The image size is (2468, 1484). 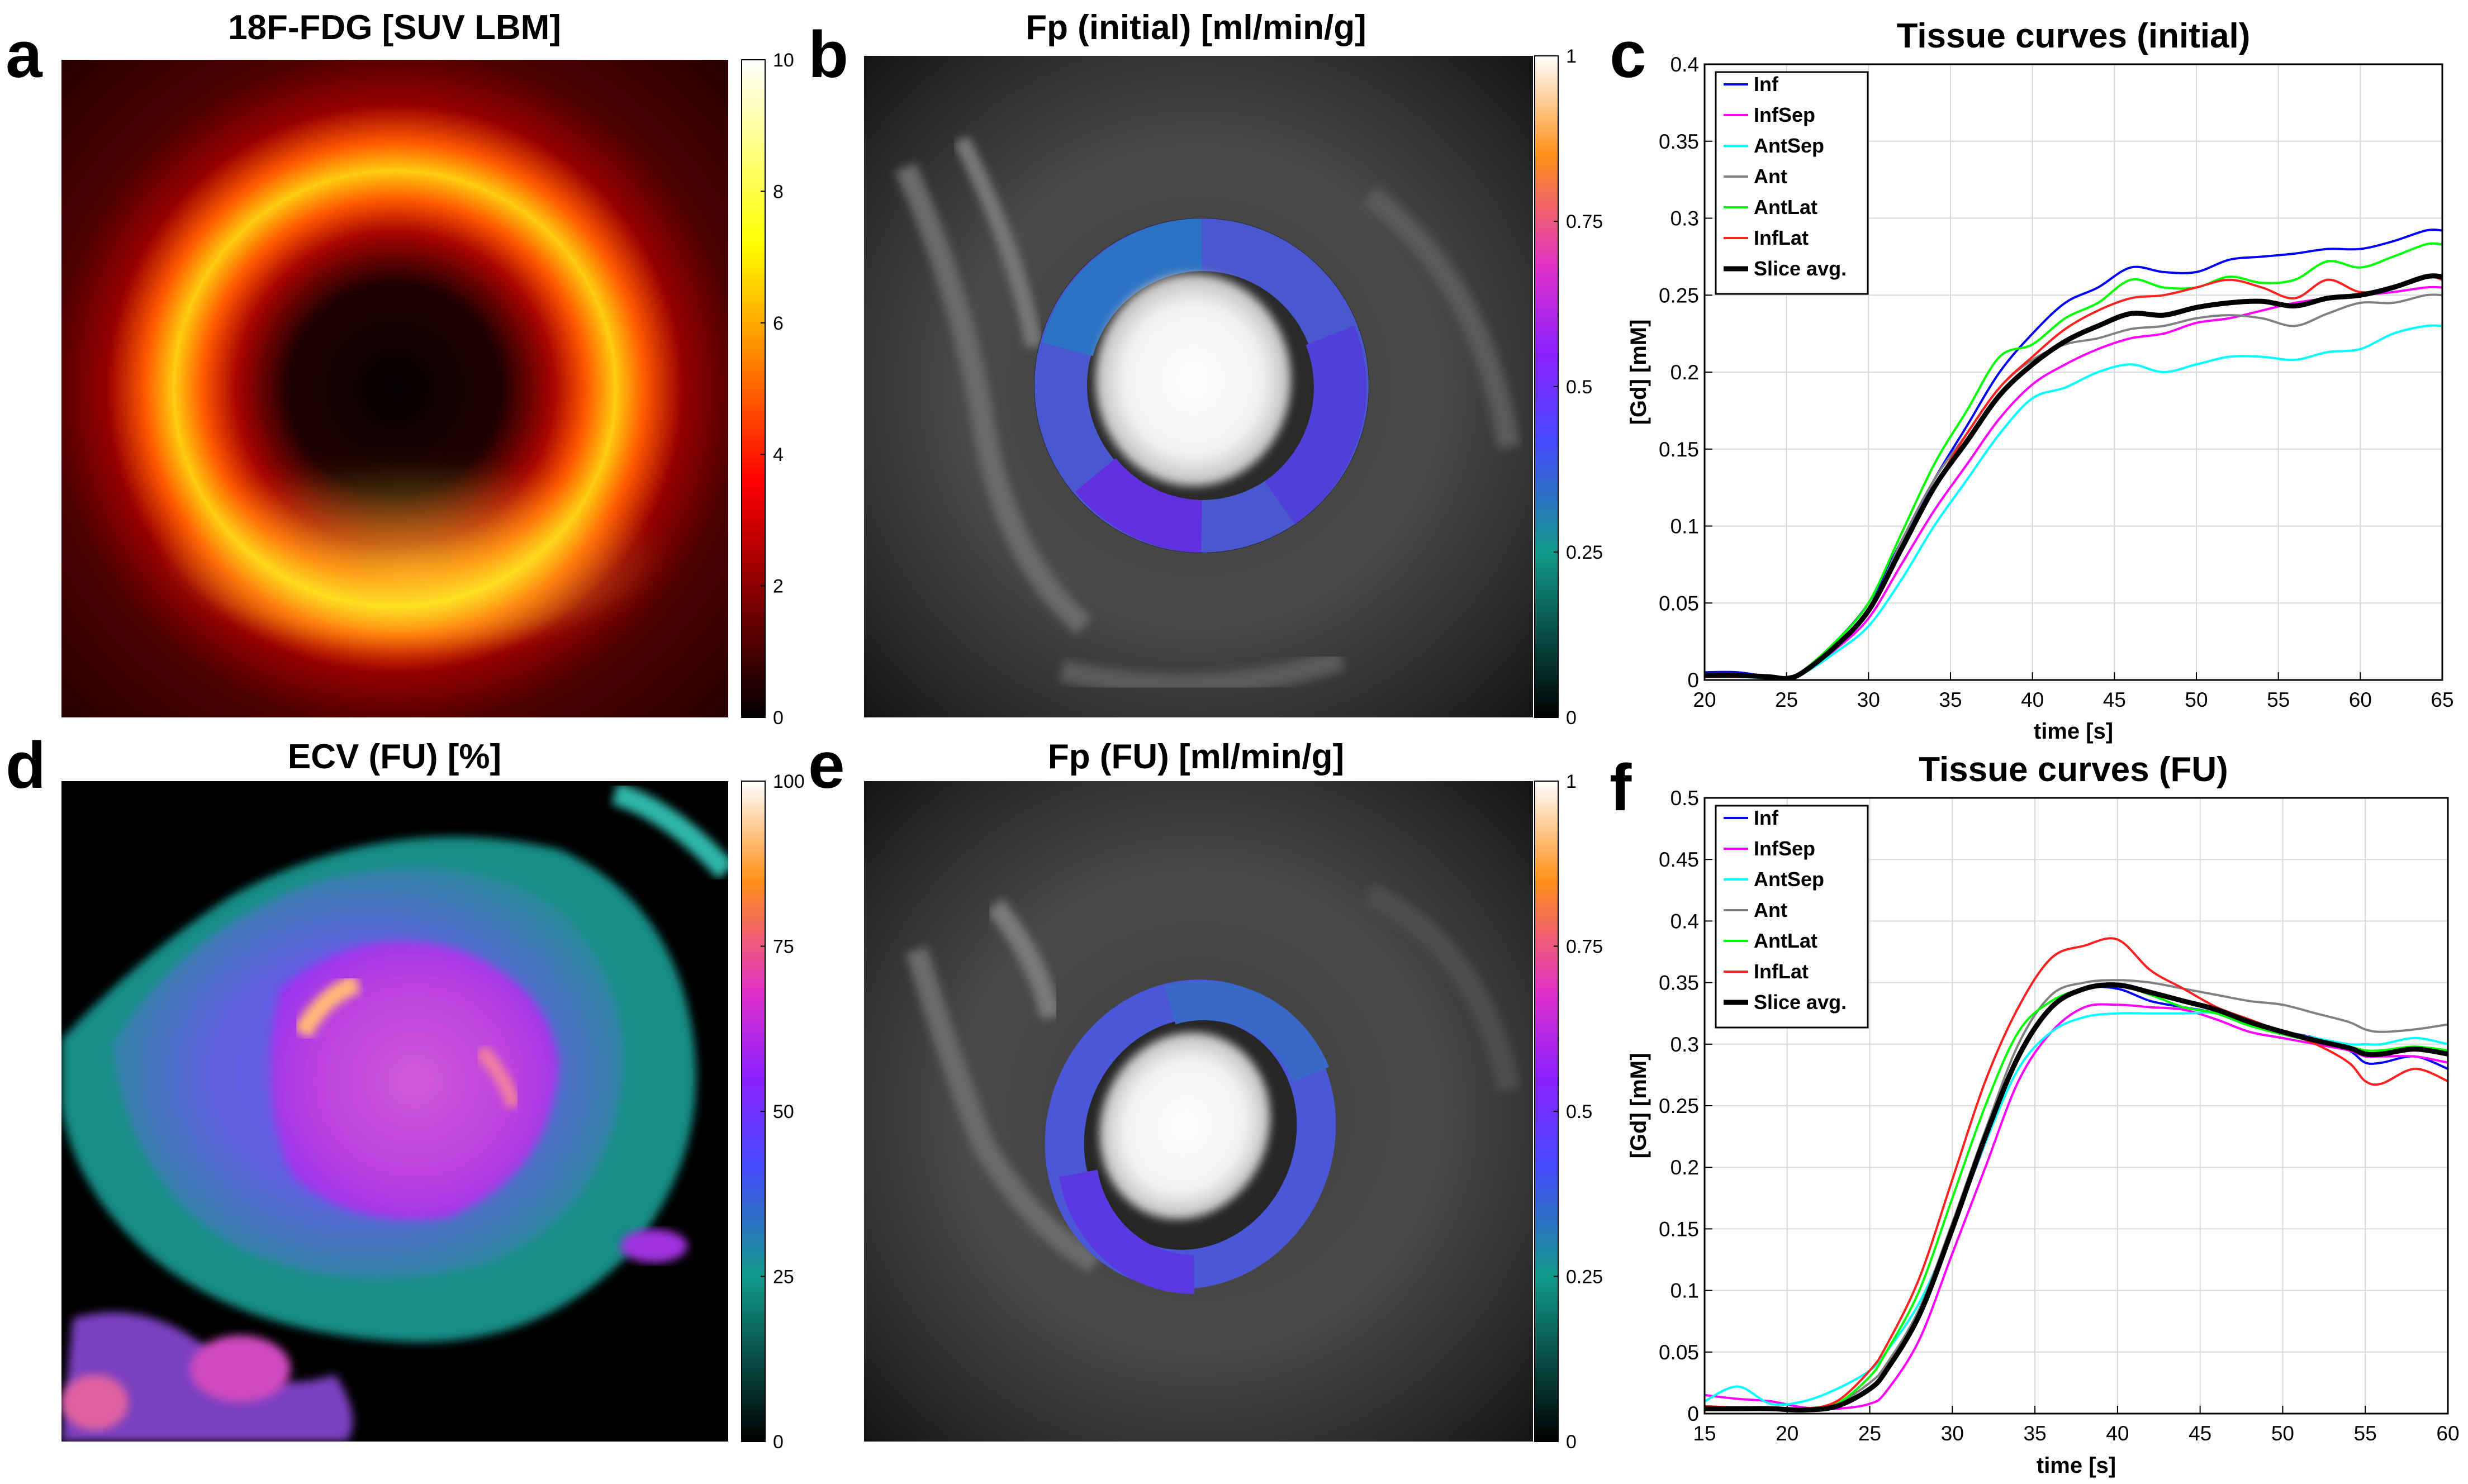 I want to click on series-line-inf, so click(x=2076, y=1198).